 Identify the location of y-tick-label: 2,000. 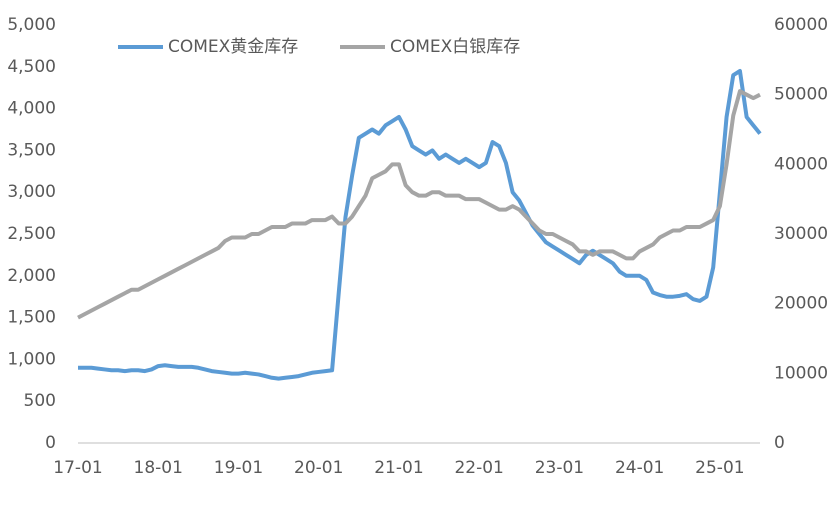
(31, 276).